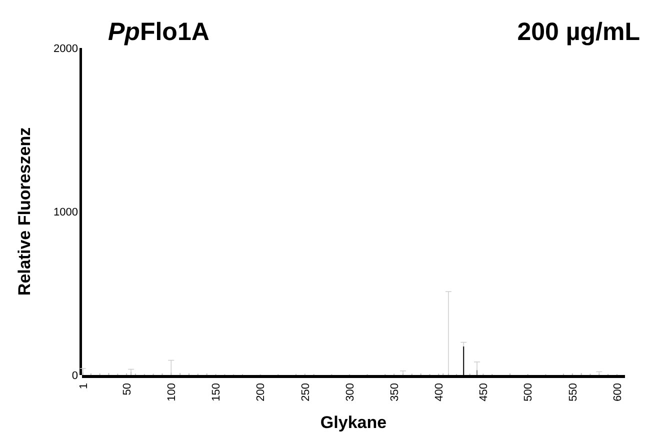  Describe the element at coordinates (394, 392) in the screenshot. I see `x-tick-label: 350` at that location.